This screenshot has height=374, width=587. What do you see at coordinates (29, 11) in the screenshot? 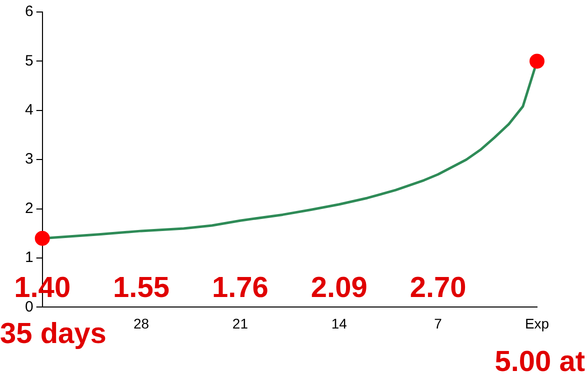
I see `y-tick-label: 6` at bounding box center [29, 11].